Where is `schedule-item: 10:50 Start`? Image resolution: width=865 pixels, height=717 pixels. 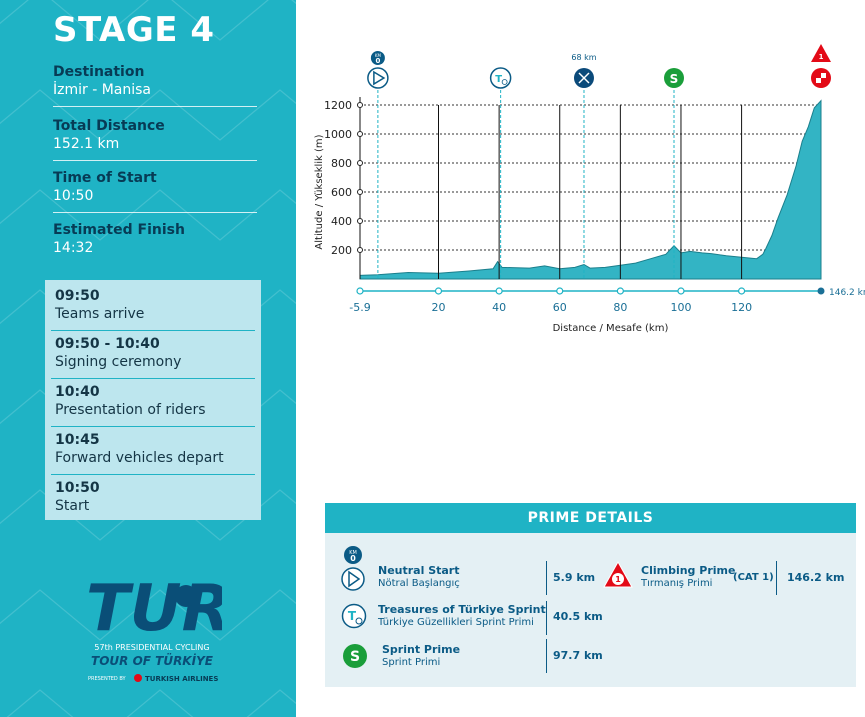 schedule-item: 10:50 Start is located at coordinates (155, 497).